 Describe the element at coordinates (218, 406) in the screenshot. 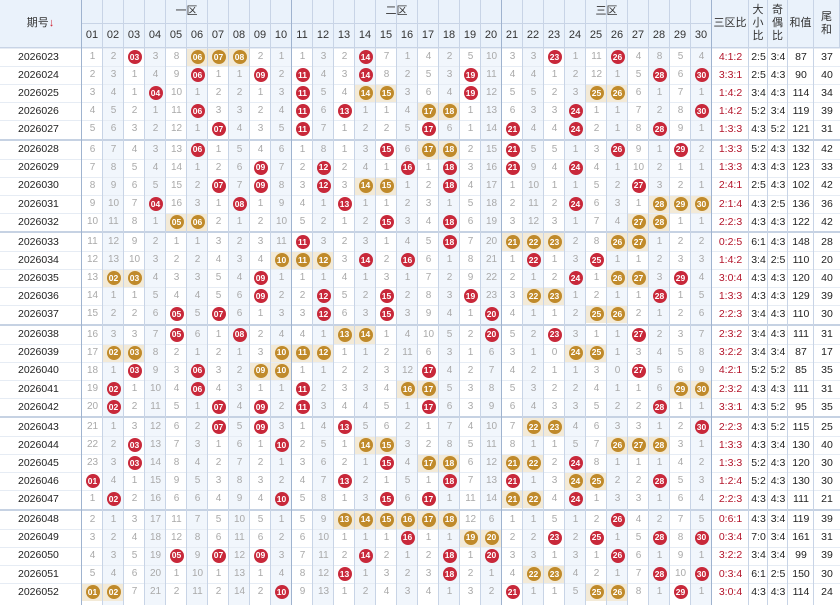

I see `drawn-ball: 07` at that location.